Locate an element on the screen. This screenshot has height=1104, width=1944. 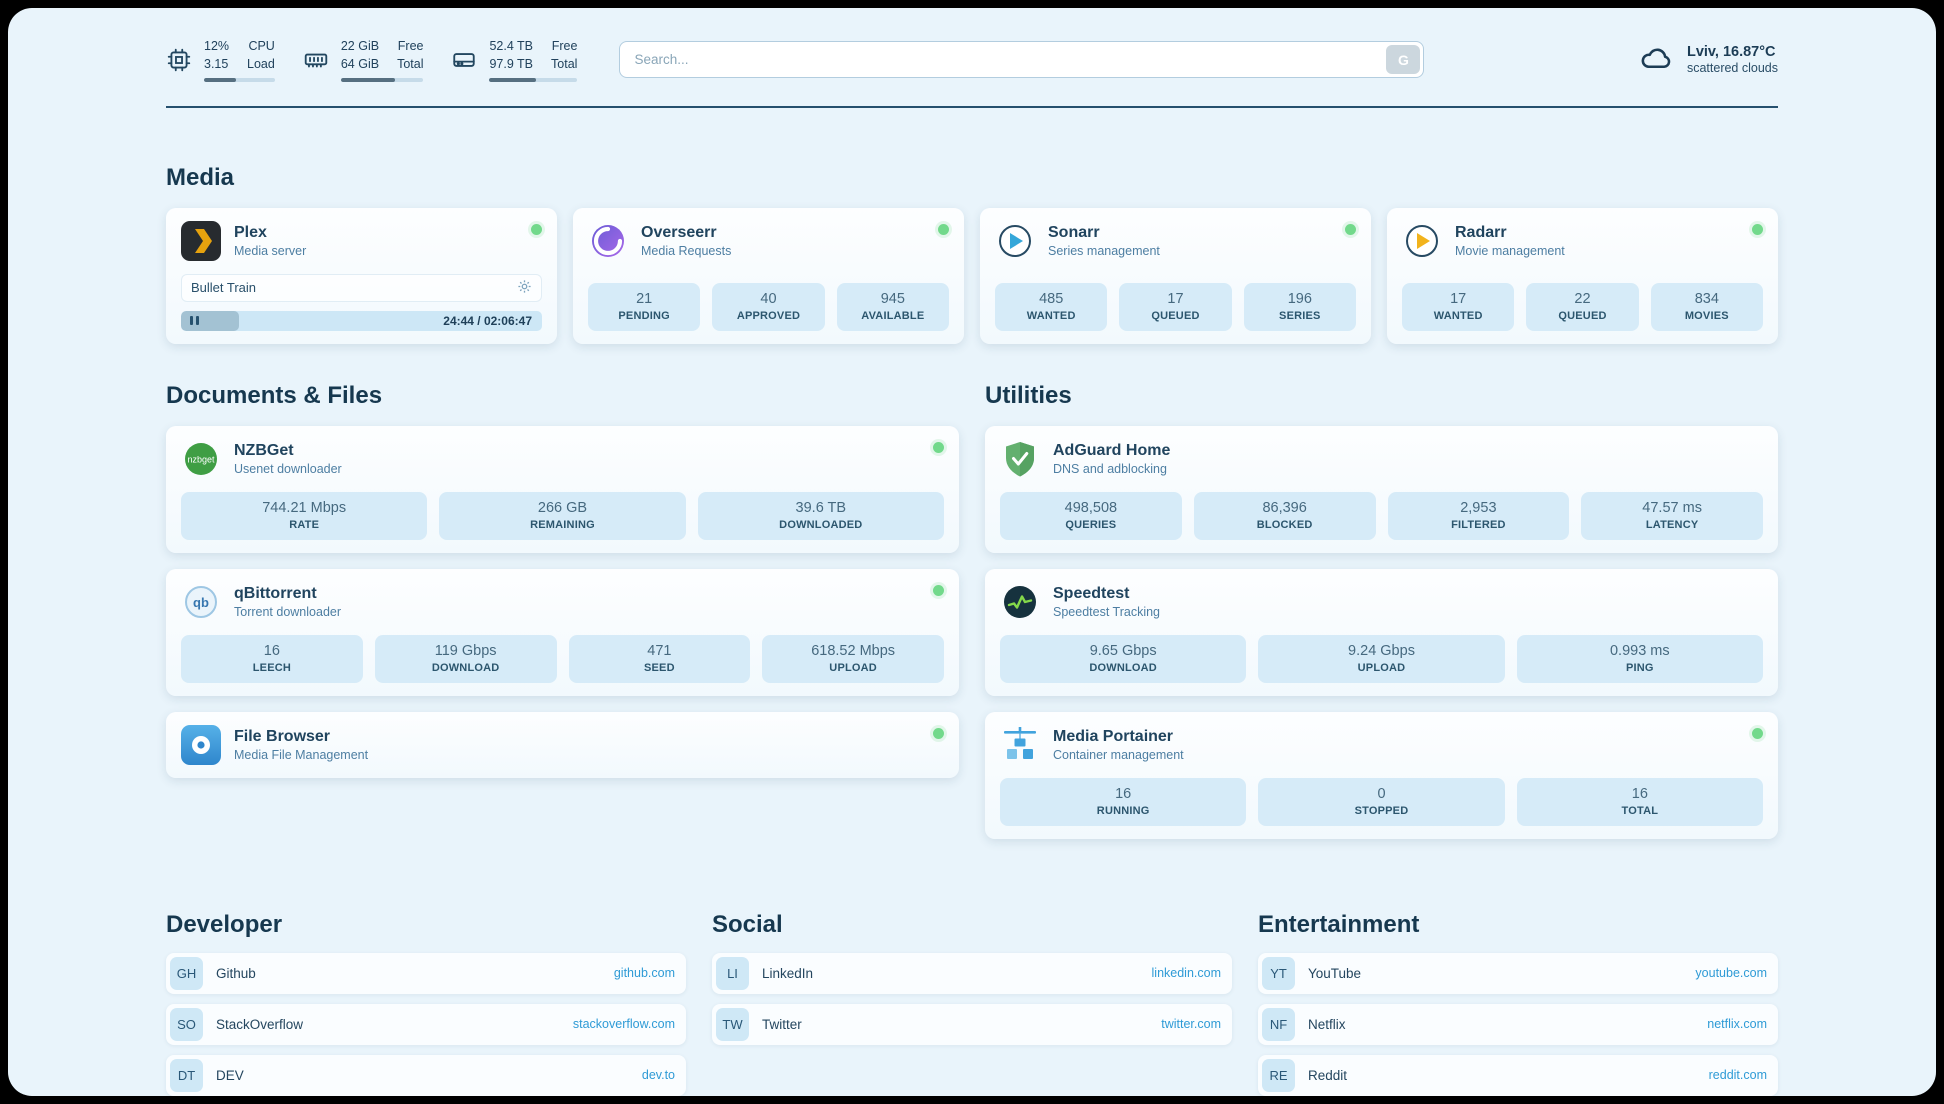
stat-label: DOWNLOAD is located at coordinates (1123, 667).